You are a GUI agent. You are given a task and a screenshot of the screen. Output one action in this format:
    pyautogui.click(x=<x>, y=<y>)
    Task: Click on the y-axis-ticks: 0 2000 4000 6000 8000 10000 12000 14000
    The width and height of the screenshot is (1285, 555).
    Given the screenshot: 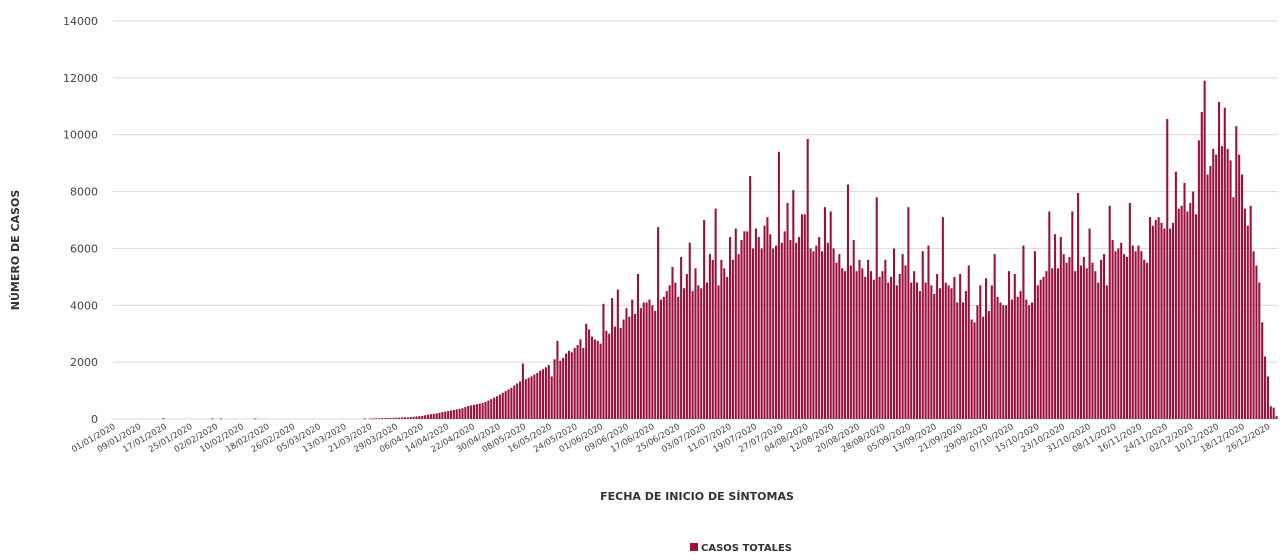 What is the action you would take?
    pyautogui.click(x=80, y=220)
    